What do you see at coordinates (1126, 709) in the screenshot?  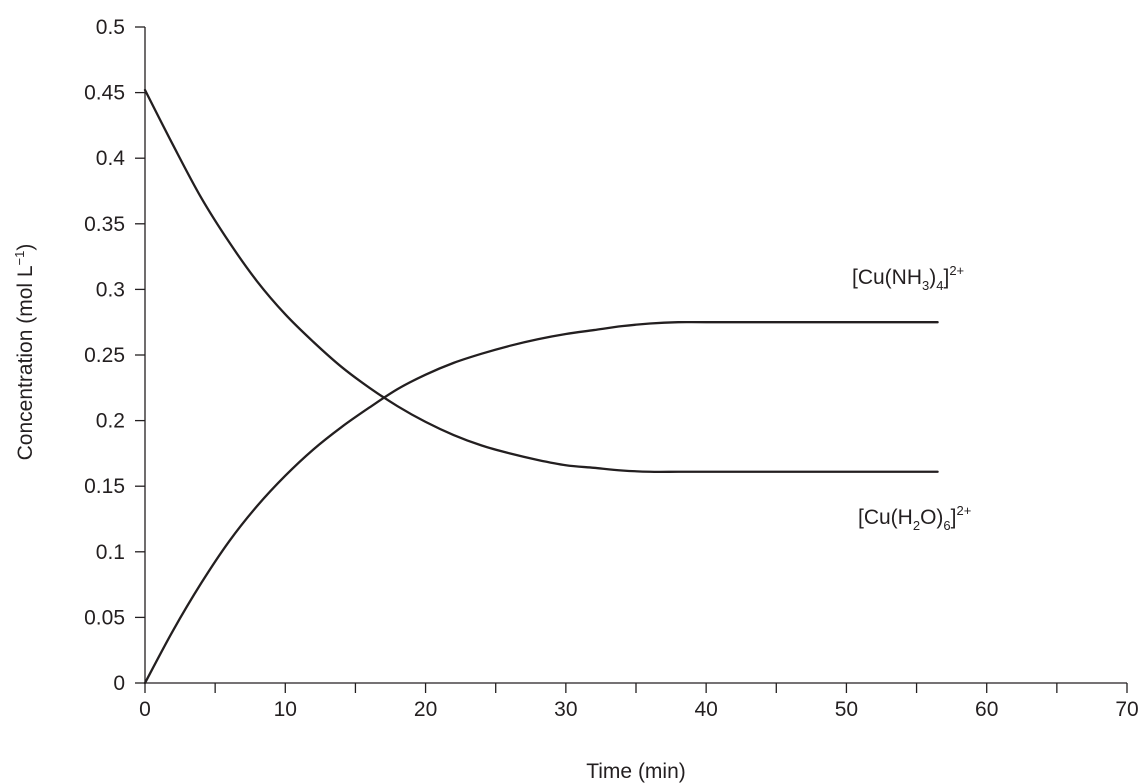 I see `x-tick-label: 70` at bounding box center [1126, 709].